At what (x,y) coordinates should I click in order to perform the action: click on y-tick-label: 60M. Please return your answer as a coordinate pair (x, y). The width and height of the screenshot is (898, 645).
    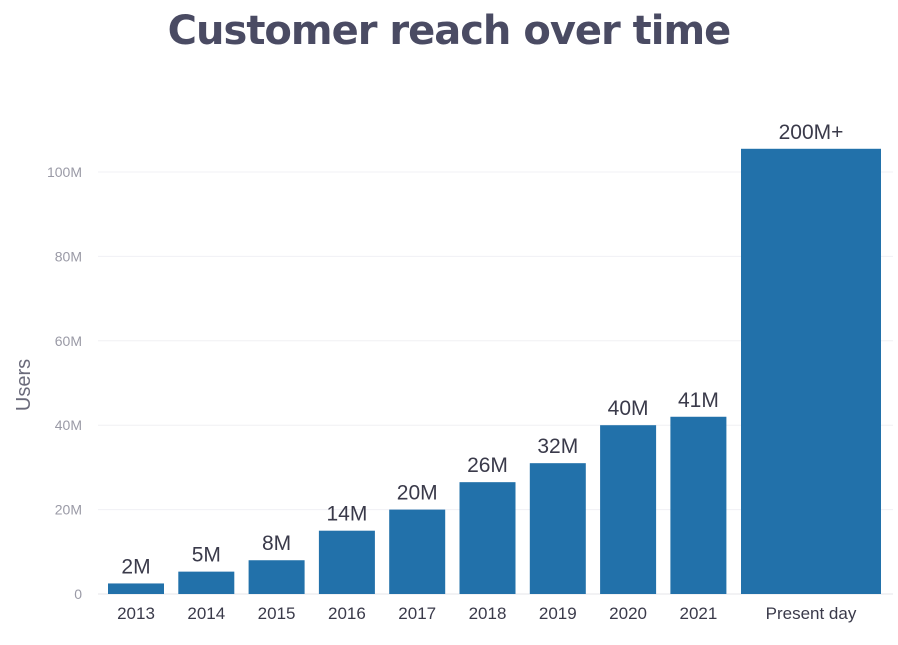
    Looking at the image, I should click on (68, 341).